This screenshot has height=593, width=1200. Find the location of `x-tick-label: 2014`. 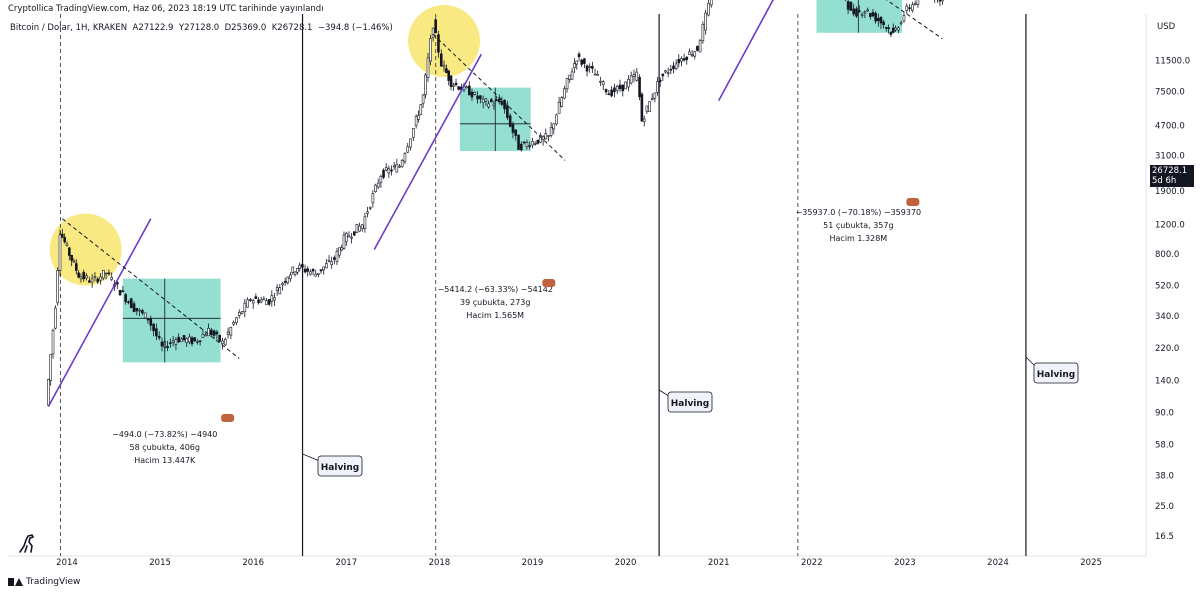

x-tick-label: 2014 is located at coordinates (67, 563).